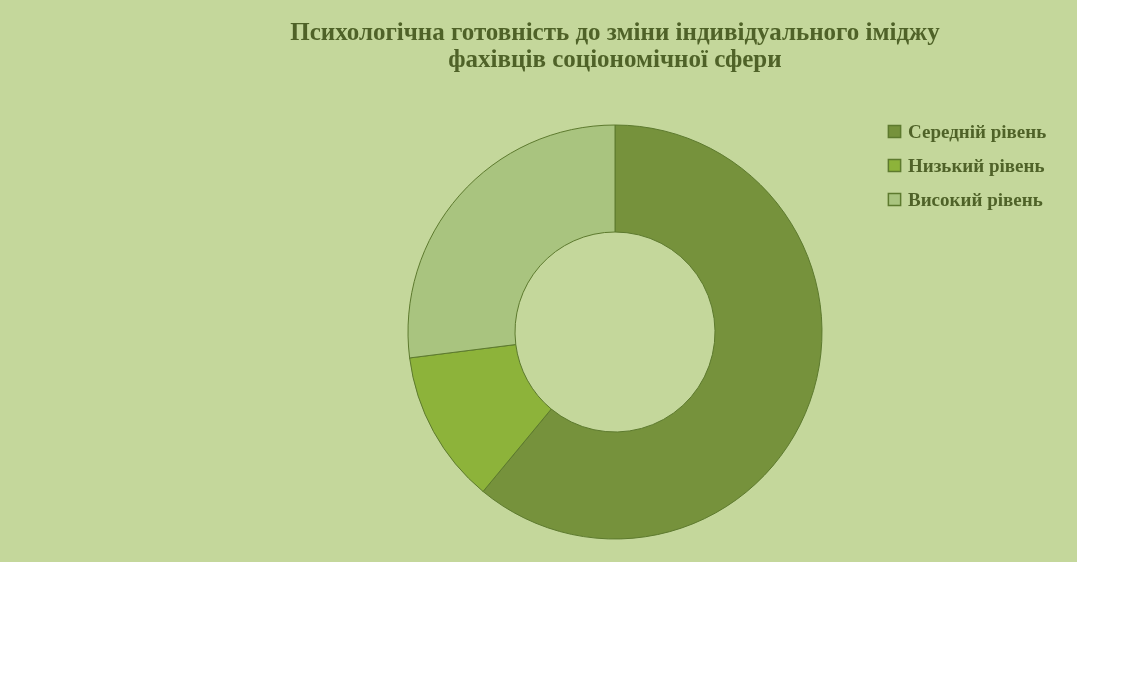 This screenshot has width=1141, height=690. Describe the element at coordinates (615, 45) in the screenshot. I see `chart-title: Психологічна готовність до зміни індивідуального іміджу фахівців соціономічної сфери` at that location.